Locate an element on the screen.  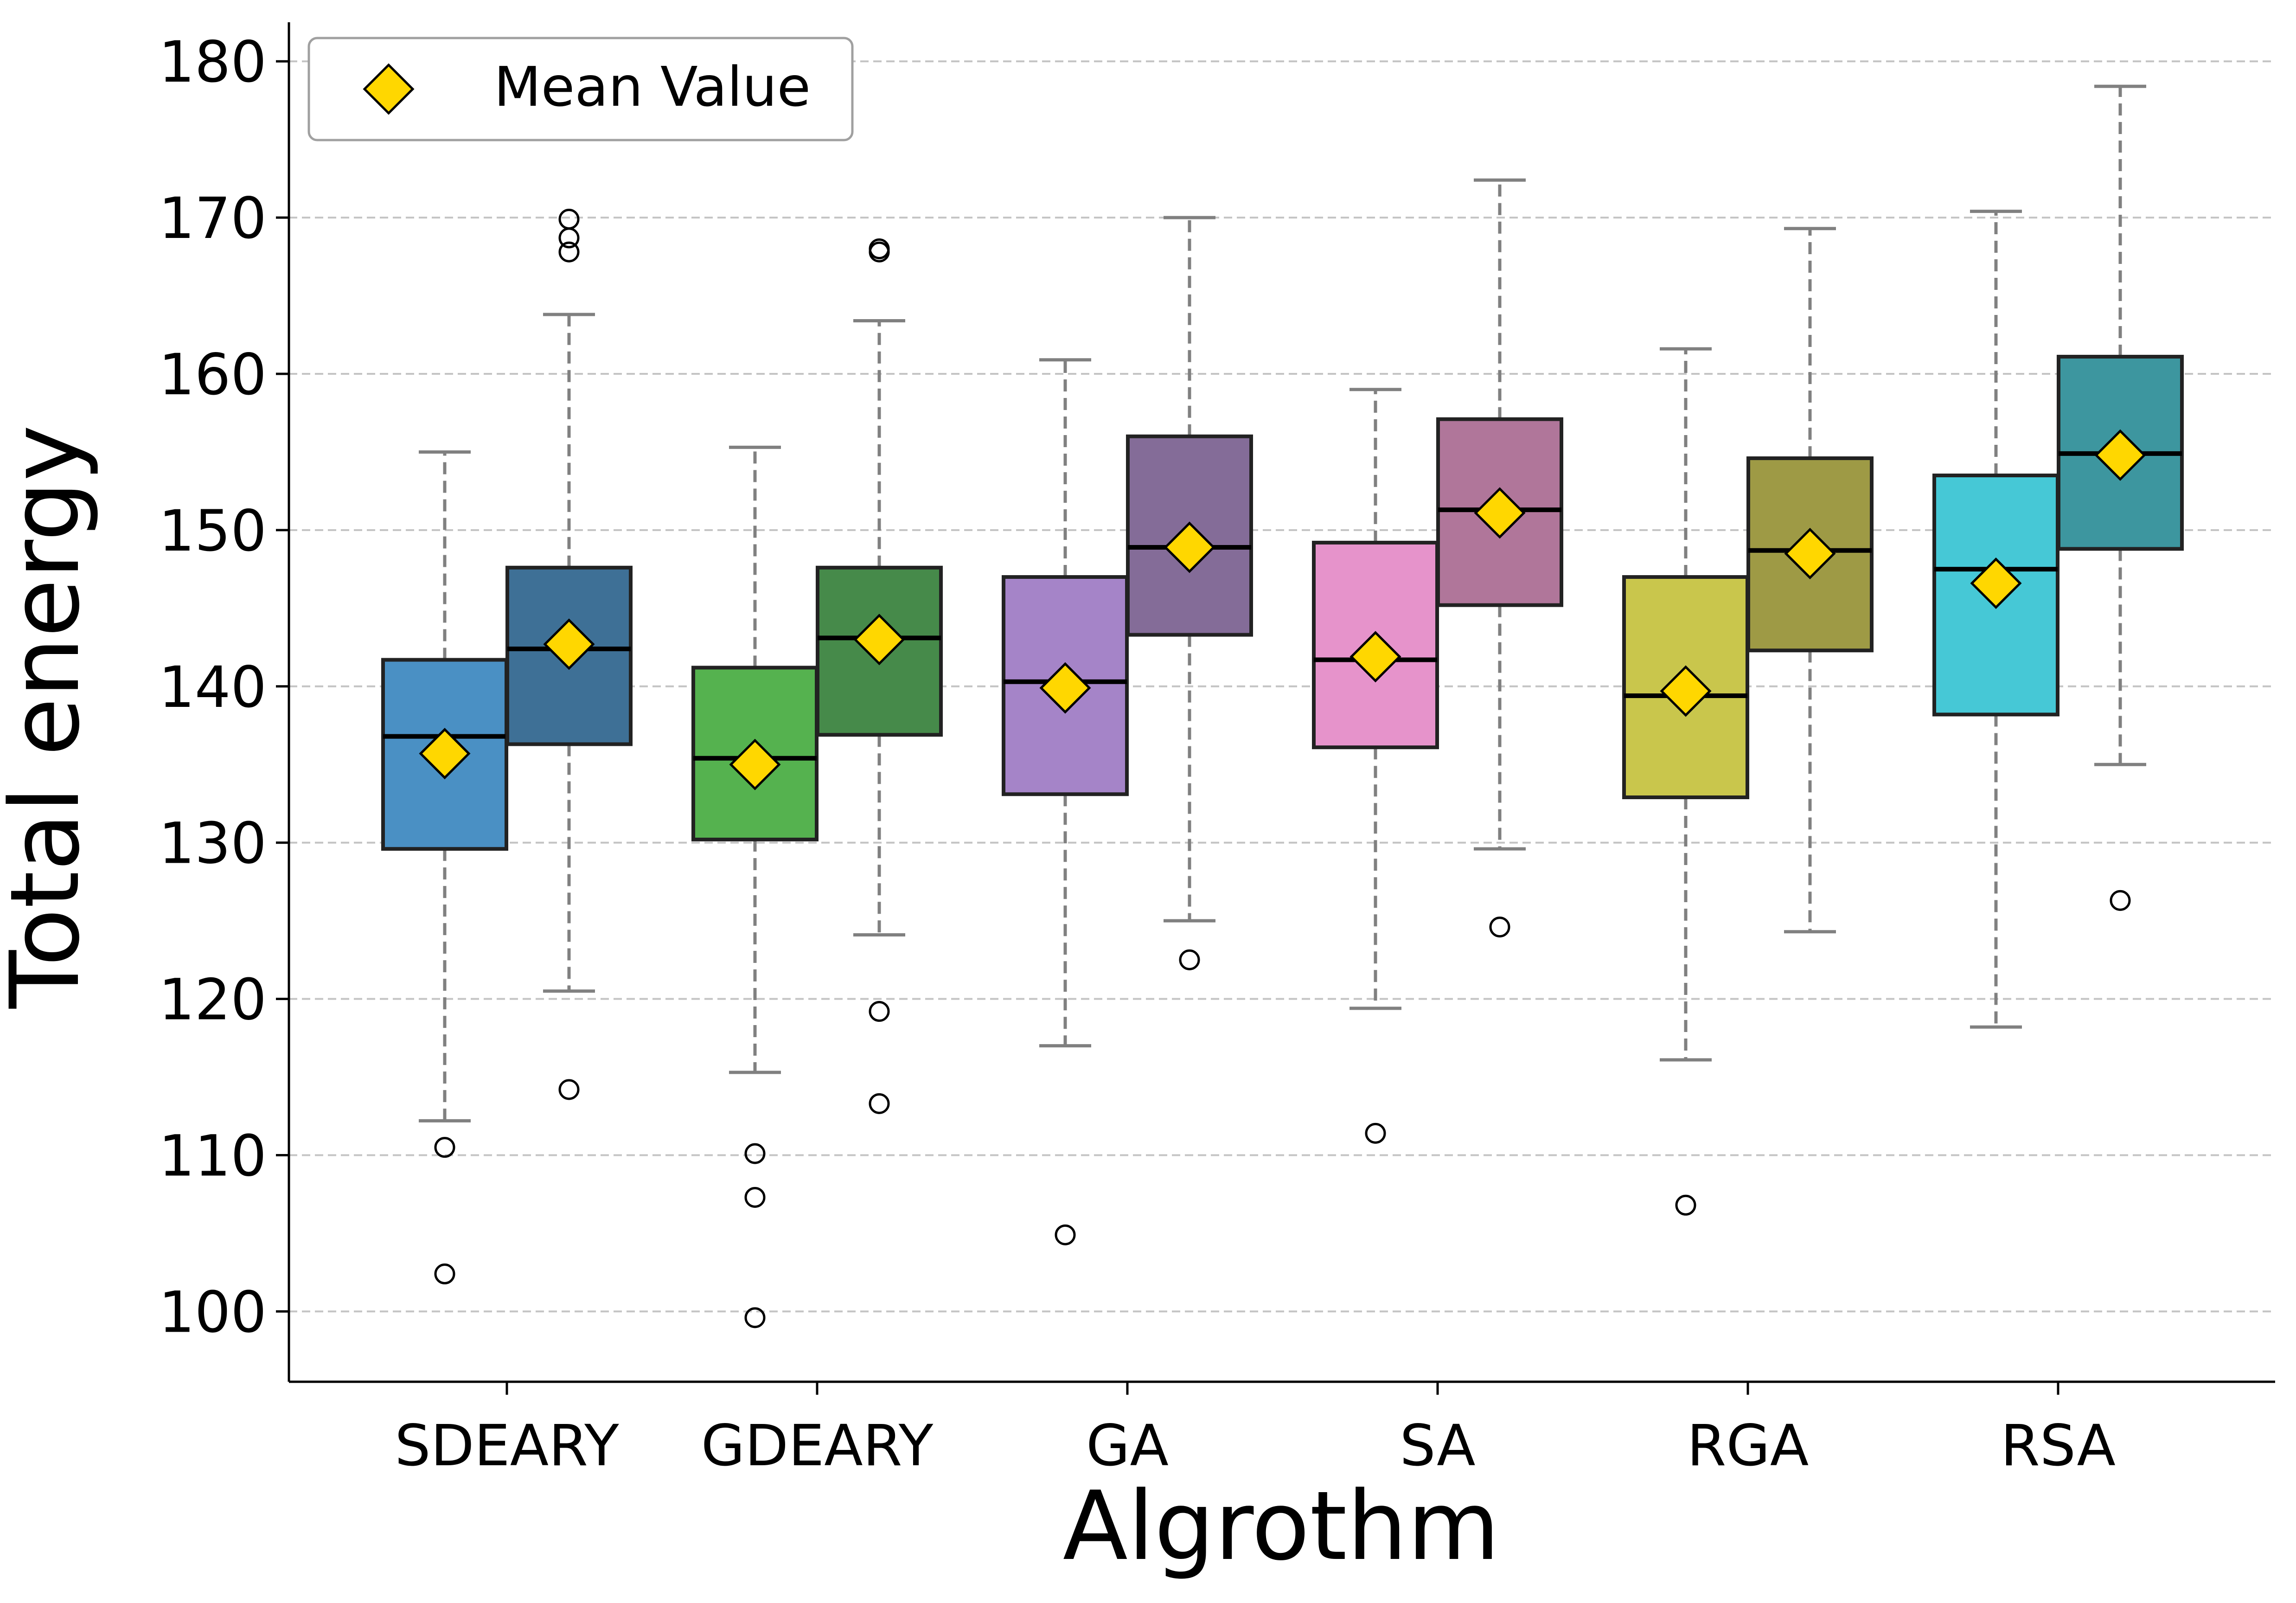
y-tick-label: 170 is located at coordinates (213, 219).